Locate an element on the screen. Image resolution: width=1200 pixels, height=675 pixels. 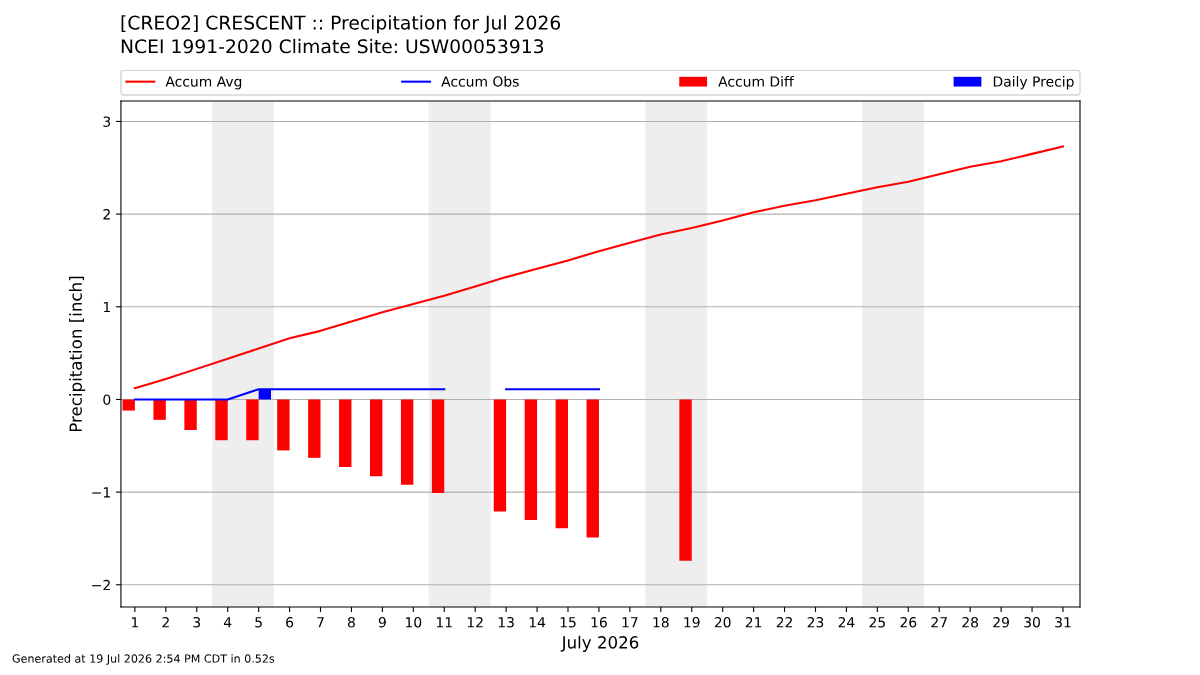
x-tick-label: 5 is located at coordinates (258, 622).